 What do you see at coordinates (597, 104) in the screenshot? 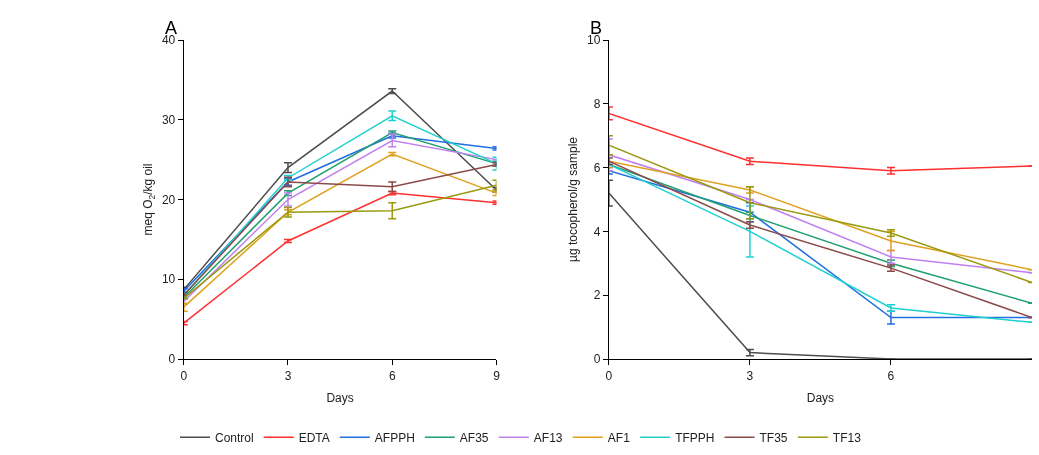
I see `y-tick-label: 8` at bounding box center [597, 104].